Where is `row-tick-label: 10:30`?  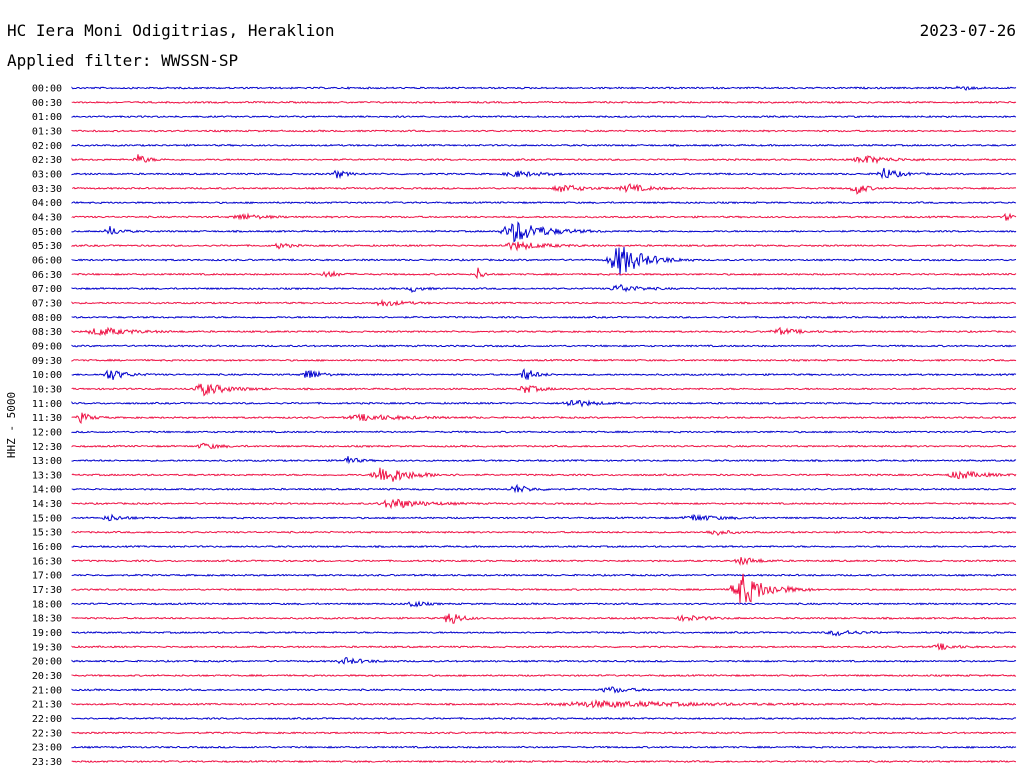
row-tick-label: 10:30 is located at coordinates (47, 389).